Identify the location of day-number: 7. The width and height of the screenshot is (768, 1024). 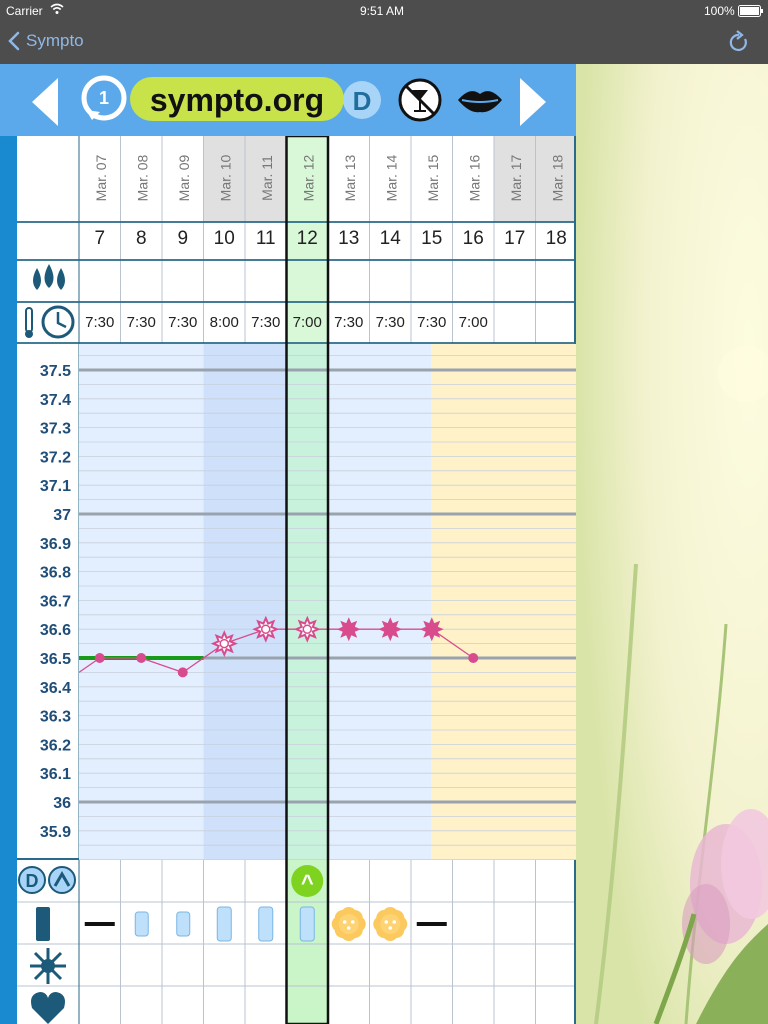
(99, 238).